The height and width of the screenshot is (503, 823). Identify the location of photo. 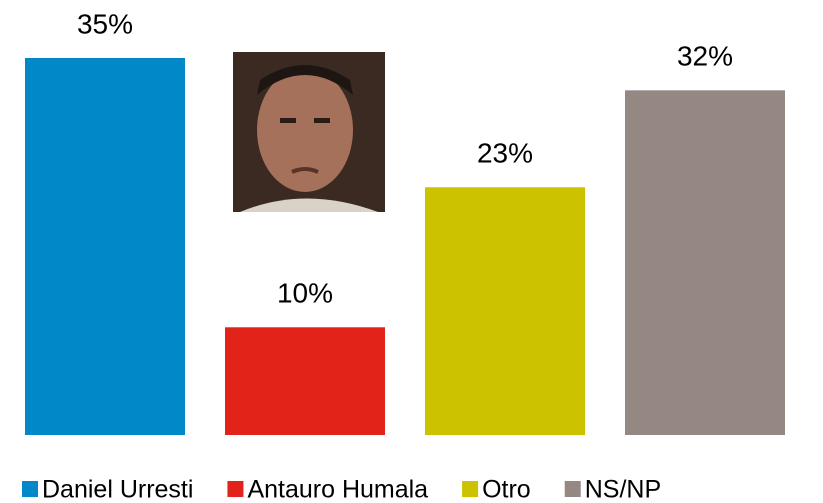
(309, 132).